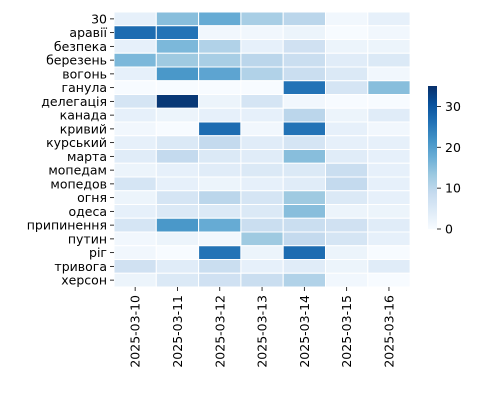 The width and height of the screenshot is (500, 400). I want to click on y-tick-label: ганула, so click(84, 87).